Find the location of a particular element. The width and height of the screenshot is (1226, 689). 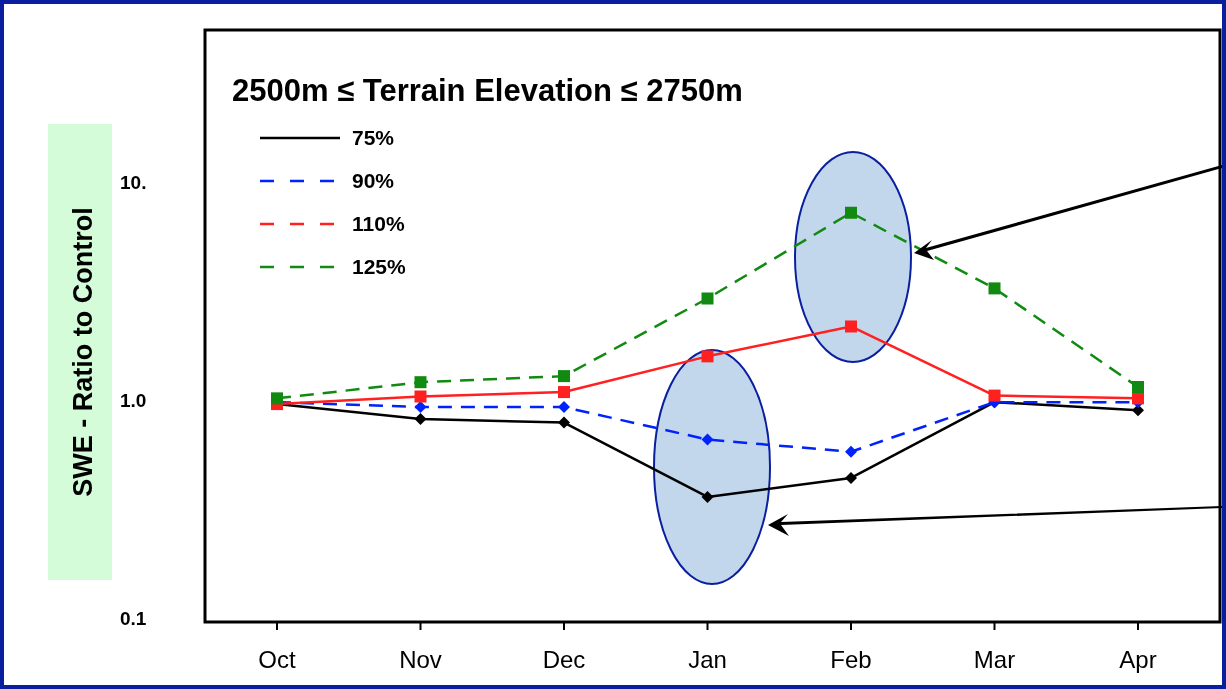

y-tick-label: 1.0 is located at coordinates (133, 400).